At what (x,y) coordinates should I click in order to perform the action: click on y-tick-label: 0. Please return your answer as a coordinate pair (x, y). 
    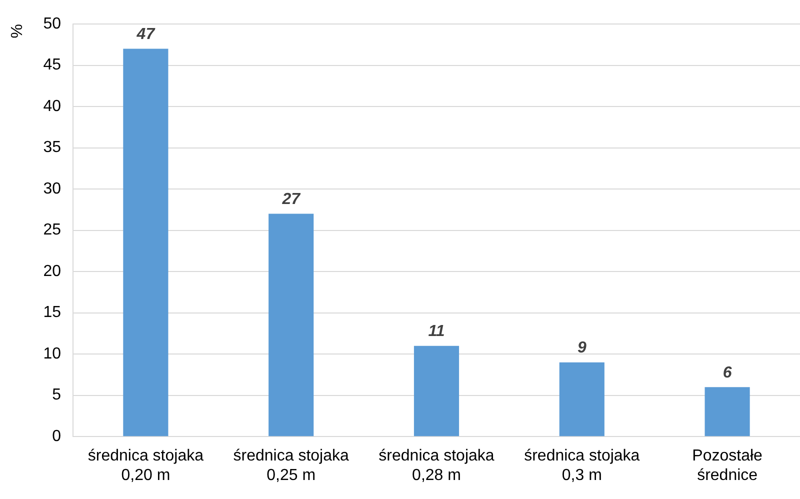
    Looking at the image, I should click on (57, 437).